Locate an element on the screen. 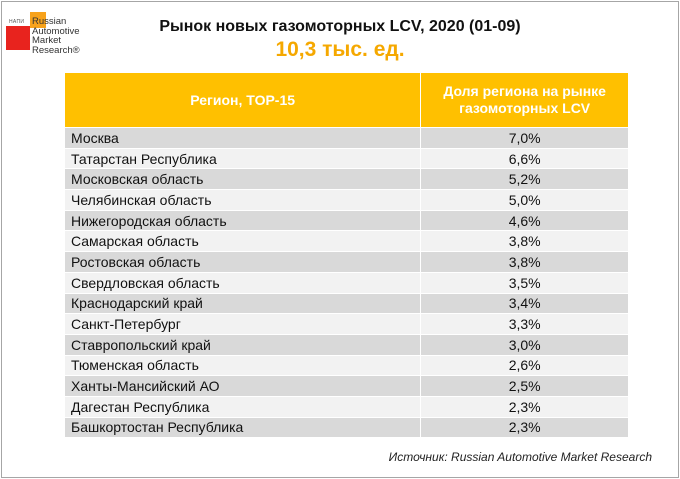 The image size is (680, 479). company-logo: НАПИ Russian Automotive Market Research® is located at coordinates (51, 38).